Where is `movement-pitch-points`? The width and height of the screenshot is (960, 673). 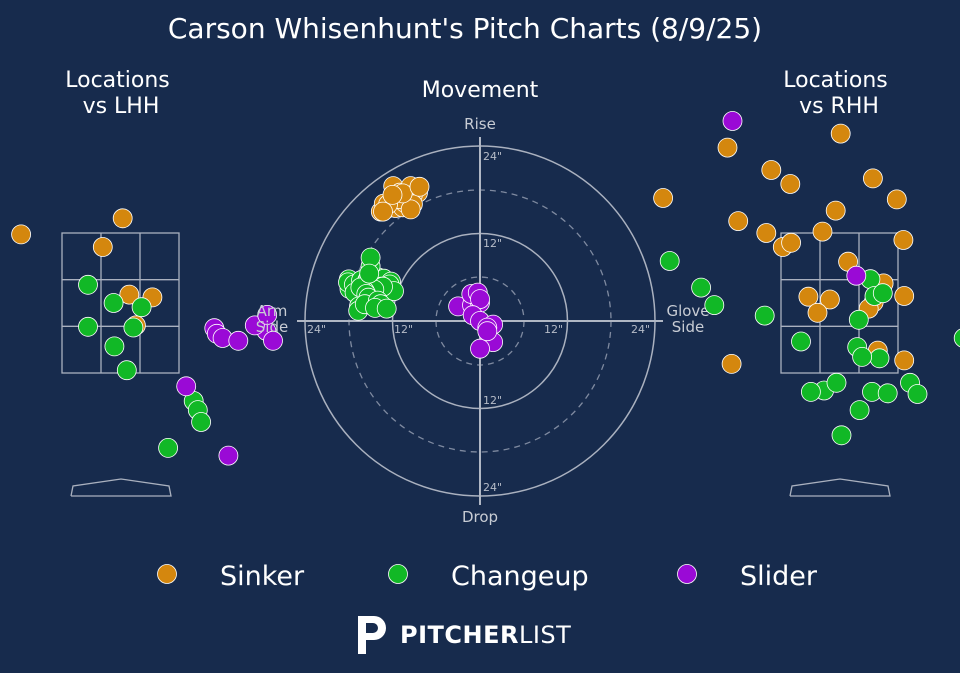 movement-pitch-points is located at coordinates (421, 267).